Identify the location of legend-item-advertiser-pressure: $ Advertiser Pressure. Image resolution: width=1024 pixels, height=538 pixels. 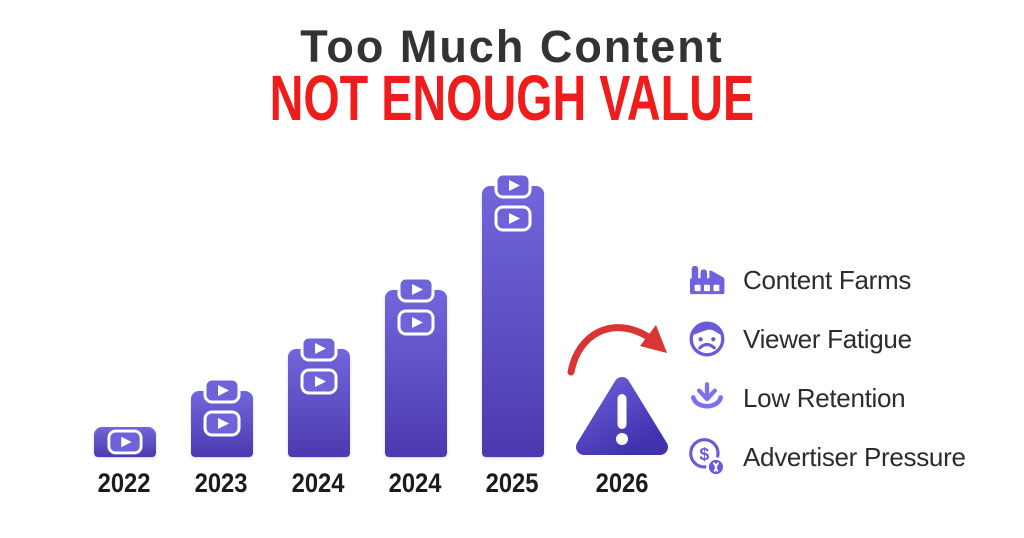
(826, 457).